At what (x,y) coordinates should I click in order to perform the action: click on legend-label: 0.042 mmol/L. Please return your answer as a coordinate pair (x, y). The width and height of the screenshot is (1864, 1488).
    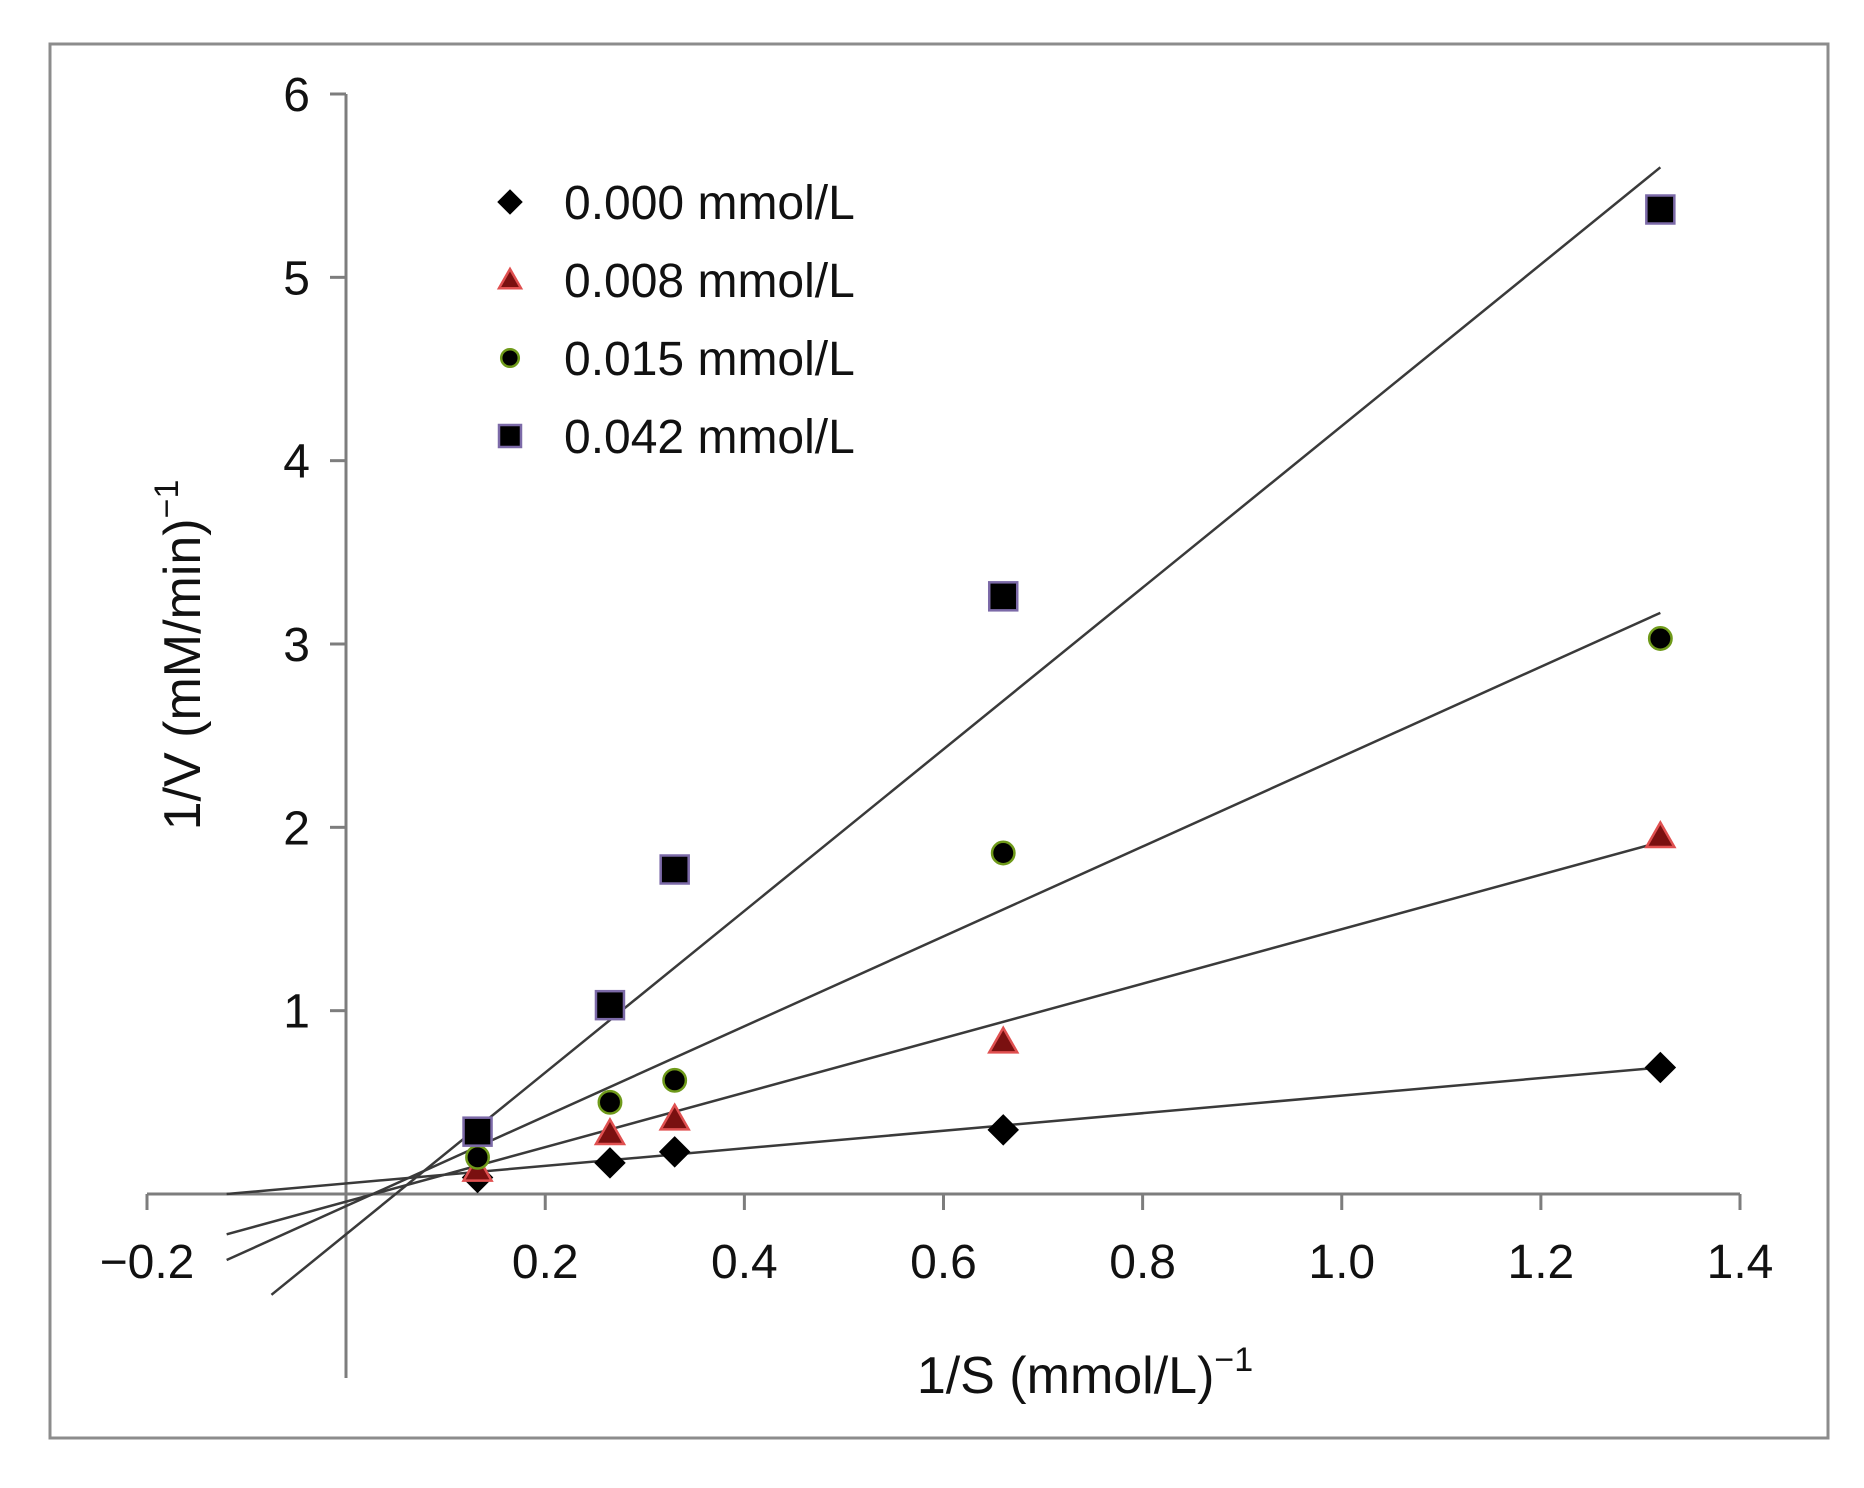
    Looking at the image, I should click on (709, 437).